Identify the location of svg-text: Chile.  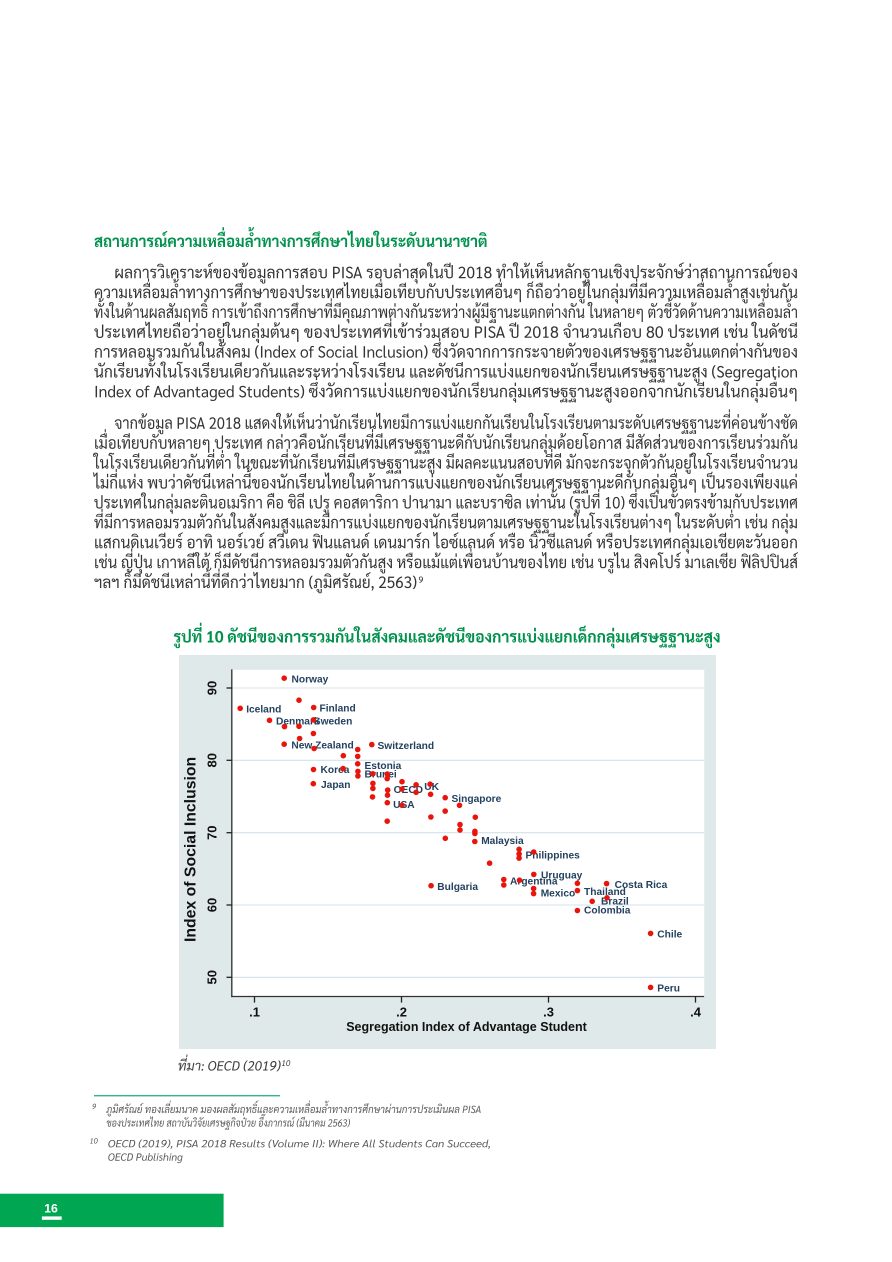
(669, 935).